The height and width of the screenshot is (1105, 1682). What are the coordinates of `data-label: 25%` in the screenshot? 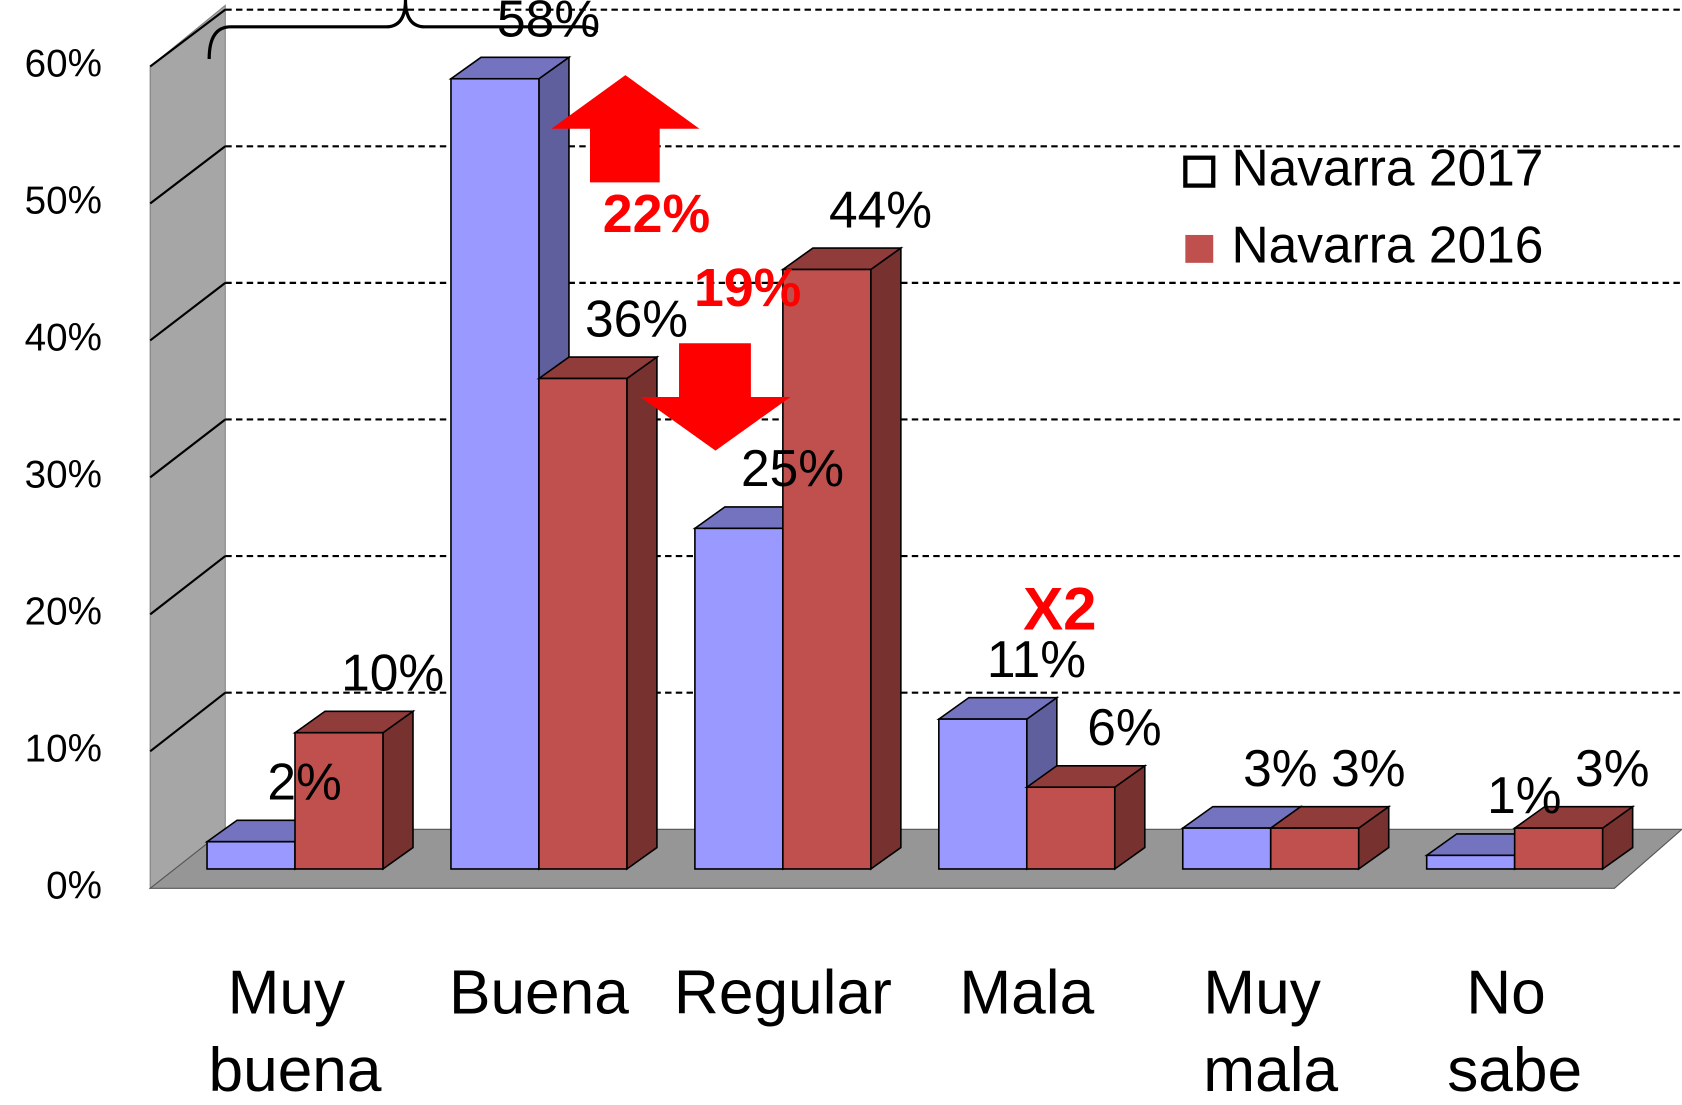 It's located at (792, 468).